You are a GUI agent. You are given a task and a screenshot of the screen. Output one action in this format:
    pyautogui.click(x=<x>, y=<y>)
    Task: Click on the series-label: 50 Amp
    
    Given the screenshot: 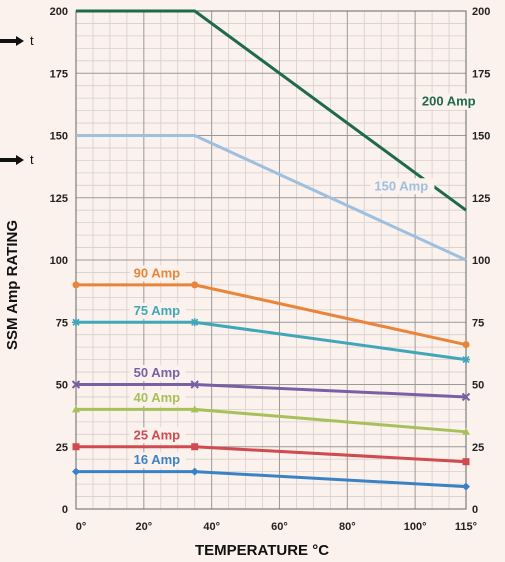 What is the action you would take?
    pyautogui.click(x=157, y=372)
    